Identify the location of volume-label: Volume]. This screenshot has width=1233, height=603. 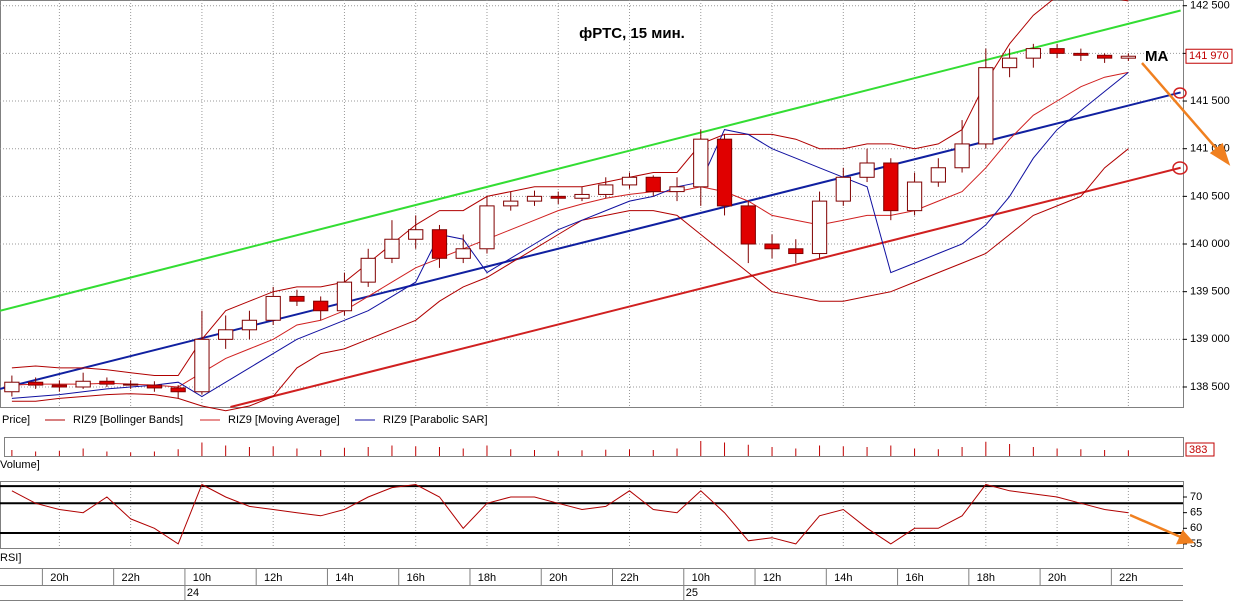
(20, 465).